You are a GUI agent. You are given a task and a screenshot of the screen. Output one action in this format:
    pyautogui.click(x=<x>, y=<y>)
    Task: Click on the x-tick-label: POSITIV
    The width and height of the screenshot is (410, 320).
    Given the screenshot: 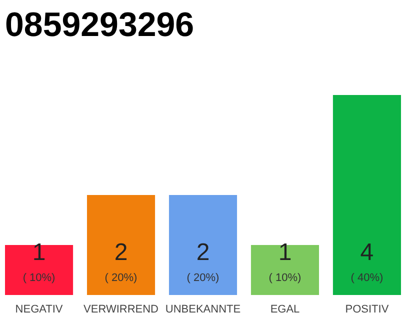 What is the action you would take?
    pyautogui.click(x=367, y=310)
    